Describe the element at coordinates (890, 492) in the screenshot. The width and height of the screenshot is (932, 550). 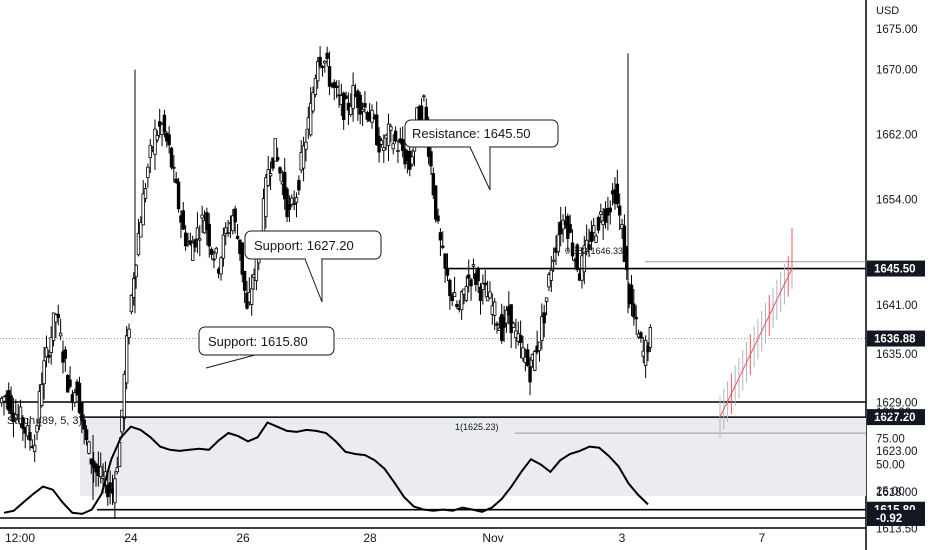
I see `stoch-tick-label: 25.00` at that location.